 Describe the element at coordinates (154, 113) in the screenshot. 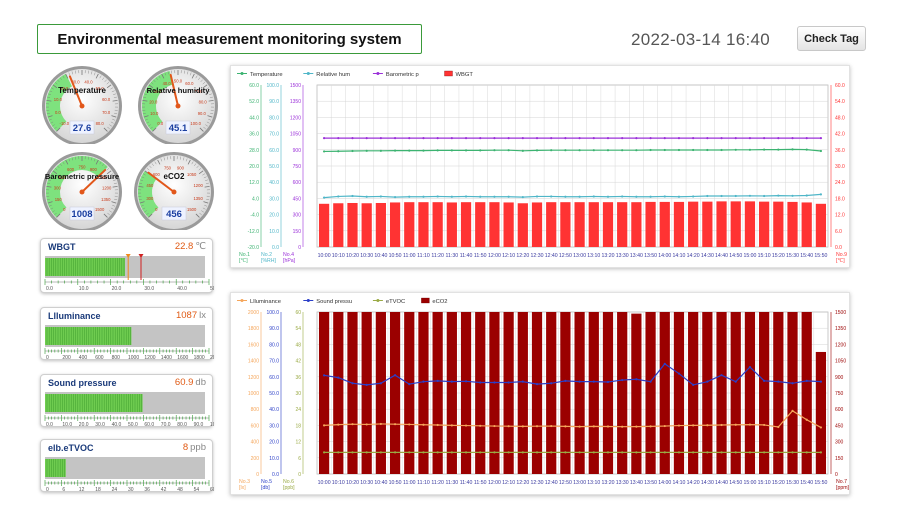

I see `gauge-tick-label: 10.0` at that location.